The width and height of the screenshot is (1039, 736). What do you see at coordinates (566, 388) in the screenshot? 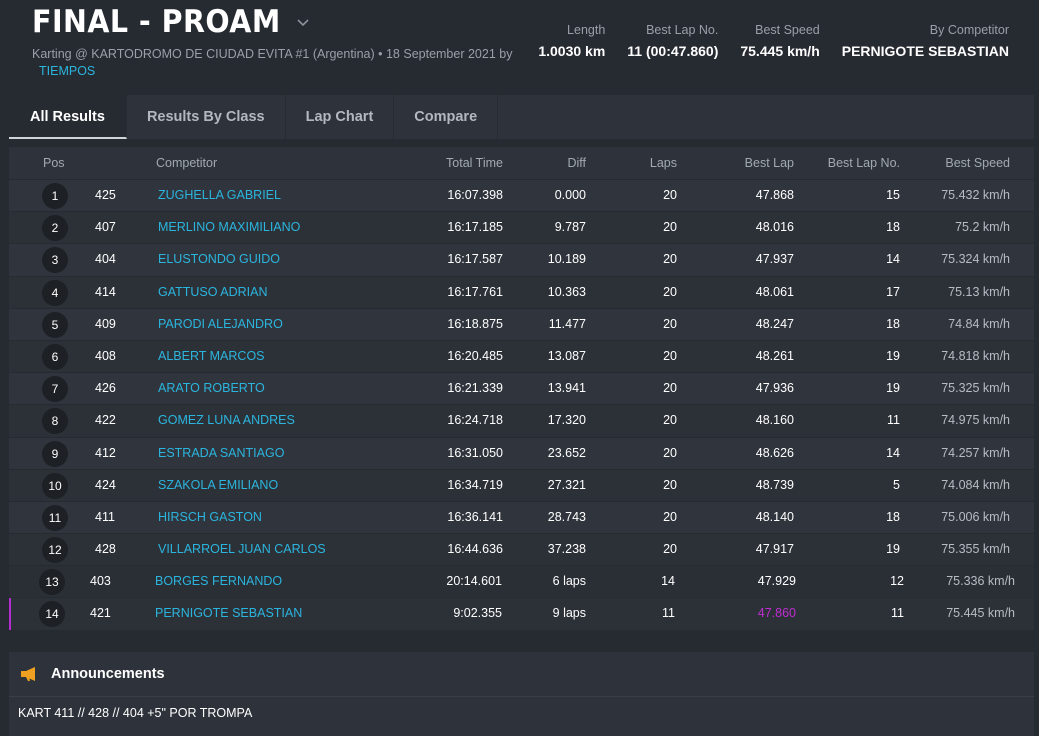
I see `diff-value: 13.941` at bounding box center [566, 388].